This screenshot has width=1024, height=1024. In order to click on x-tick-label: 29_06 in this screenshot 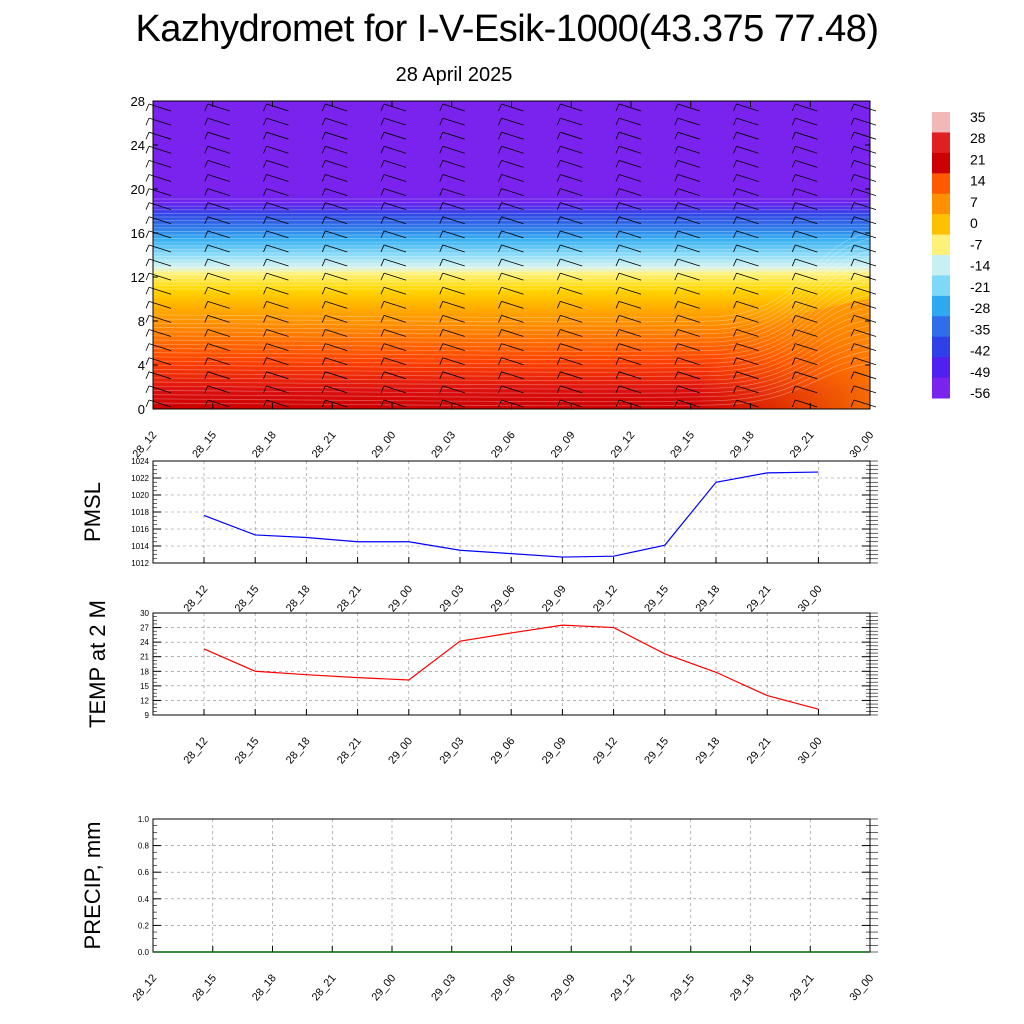, I will do `click(503, 987)`.